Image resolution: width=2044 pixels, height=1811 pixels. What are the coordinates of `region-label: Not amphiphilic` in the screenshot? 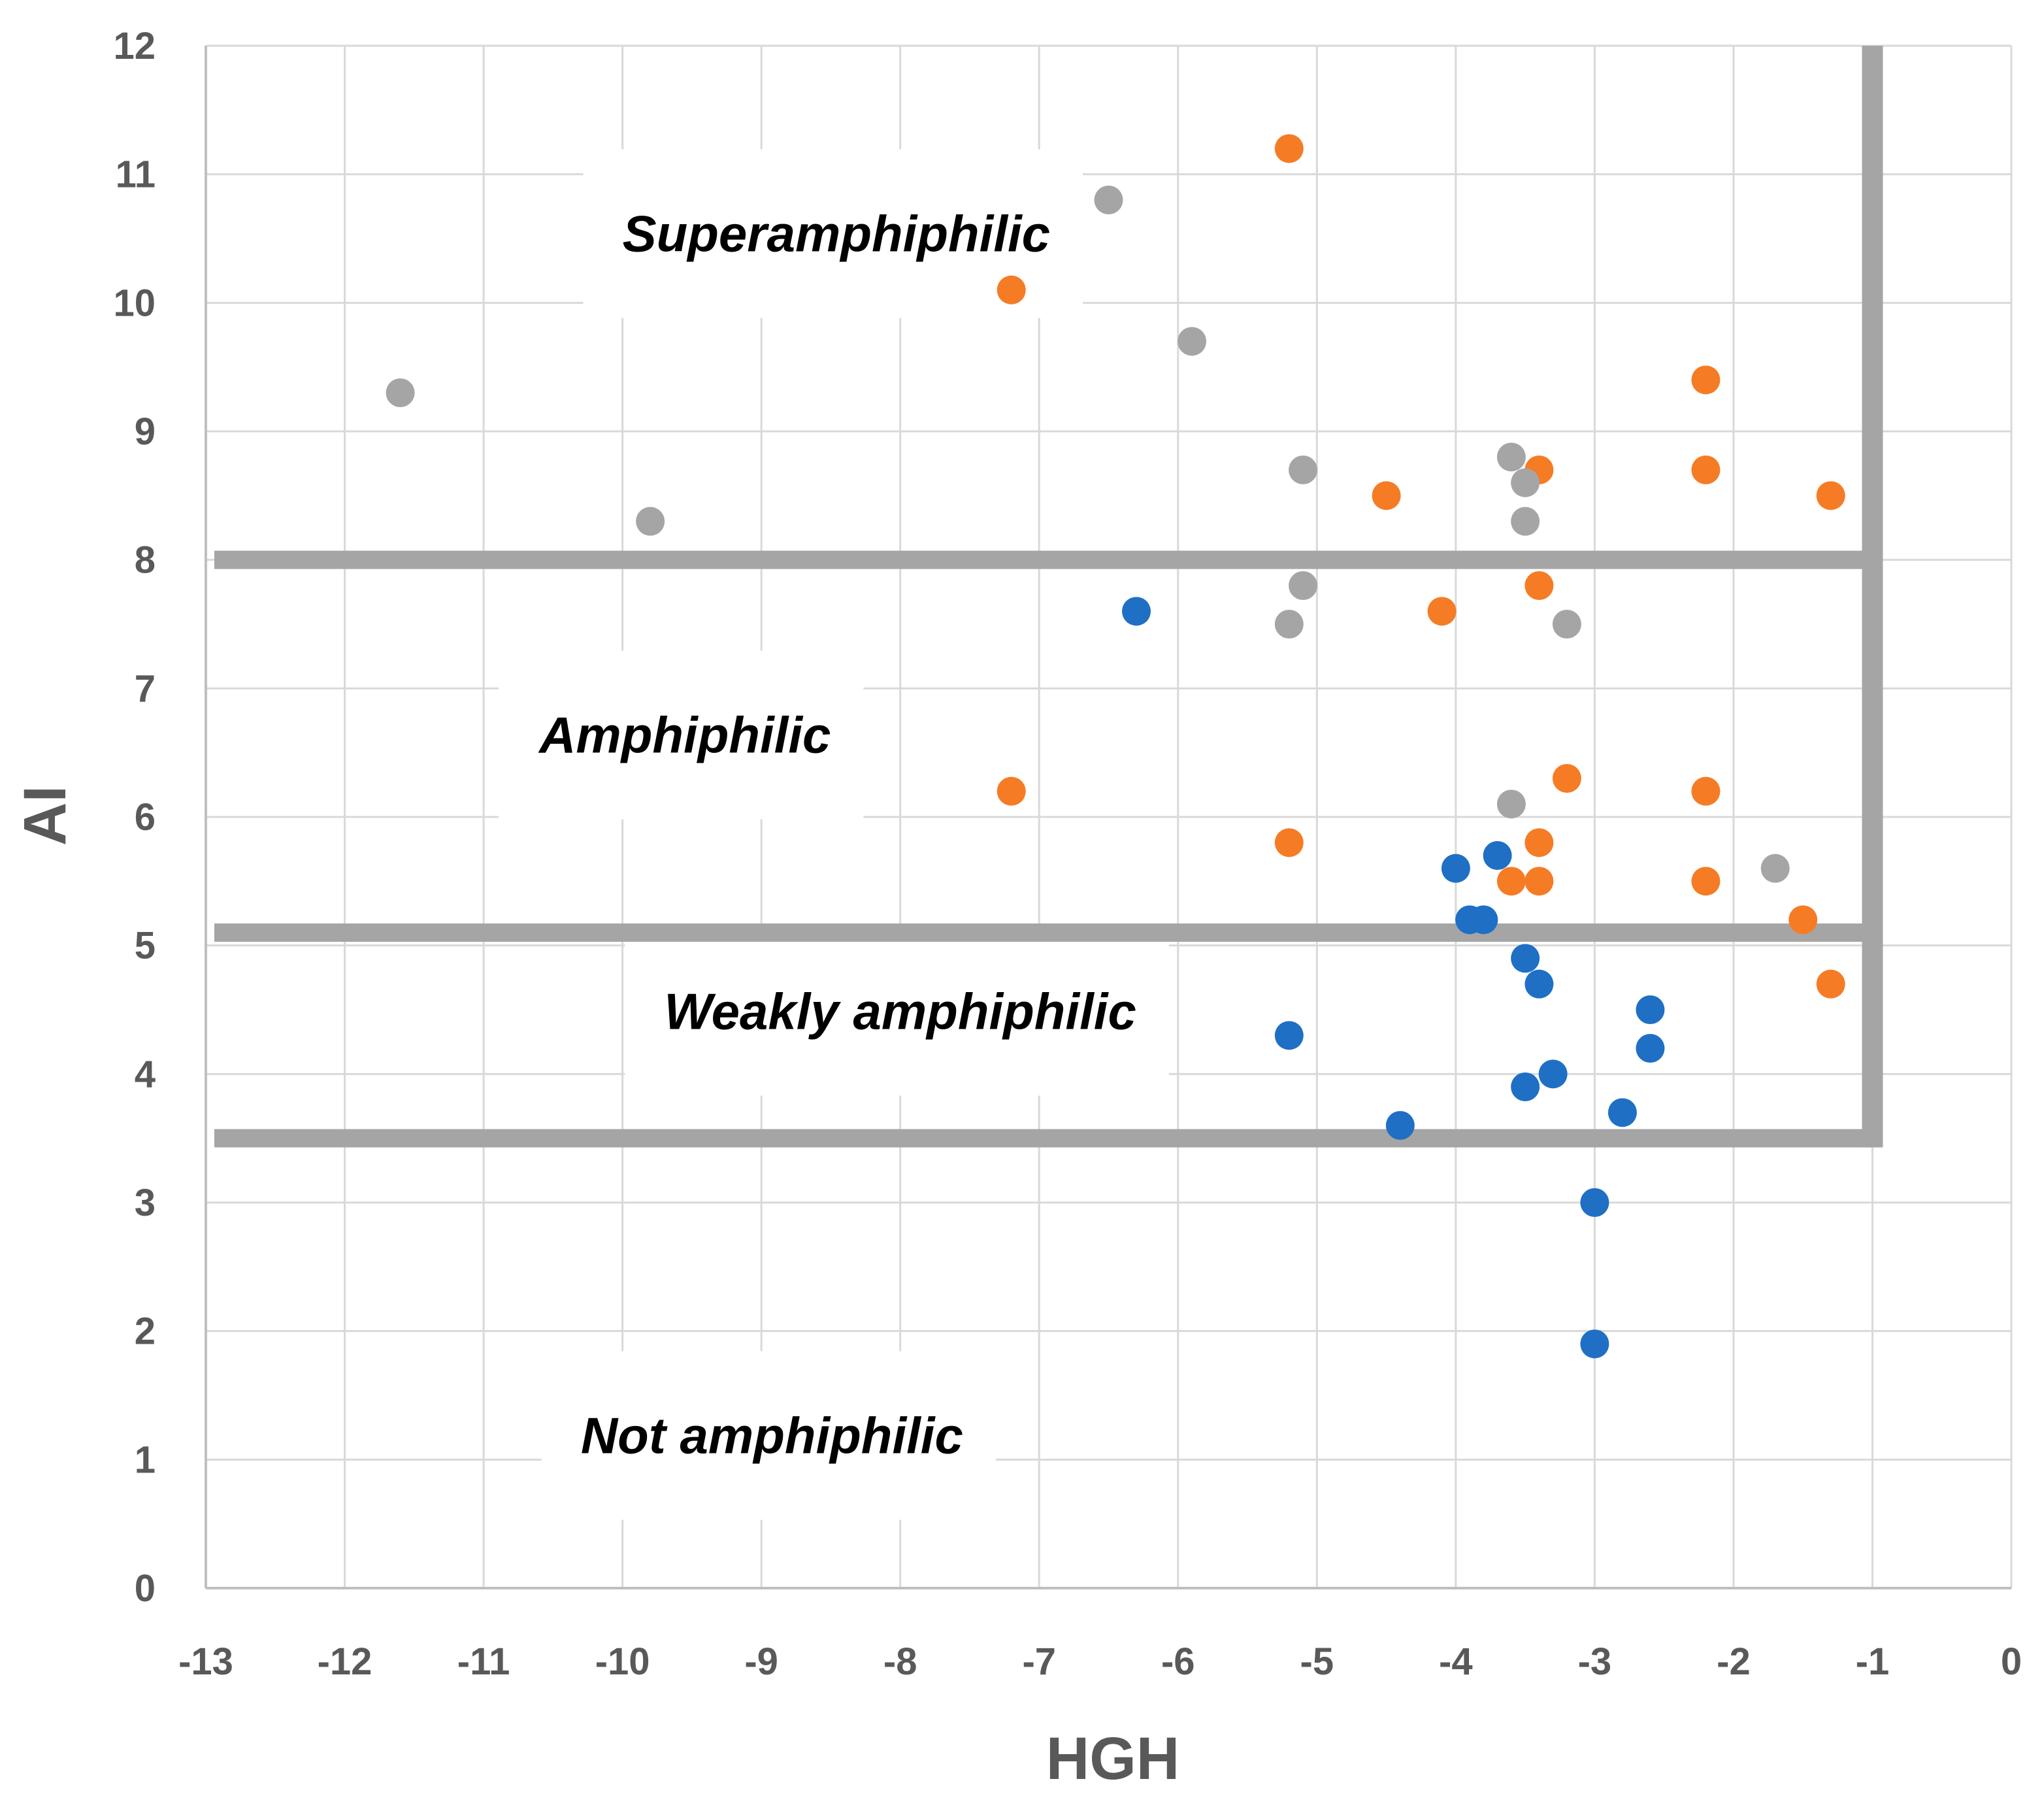 It's located at (772, 1436).